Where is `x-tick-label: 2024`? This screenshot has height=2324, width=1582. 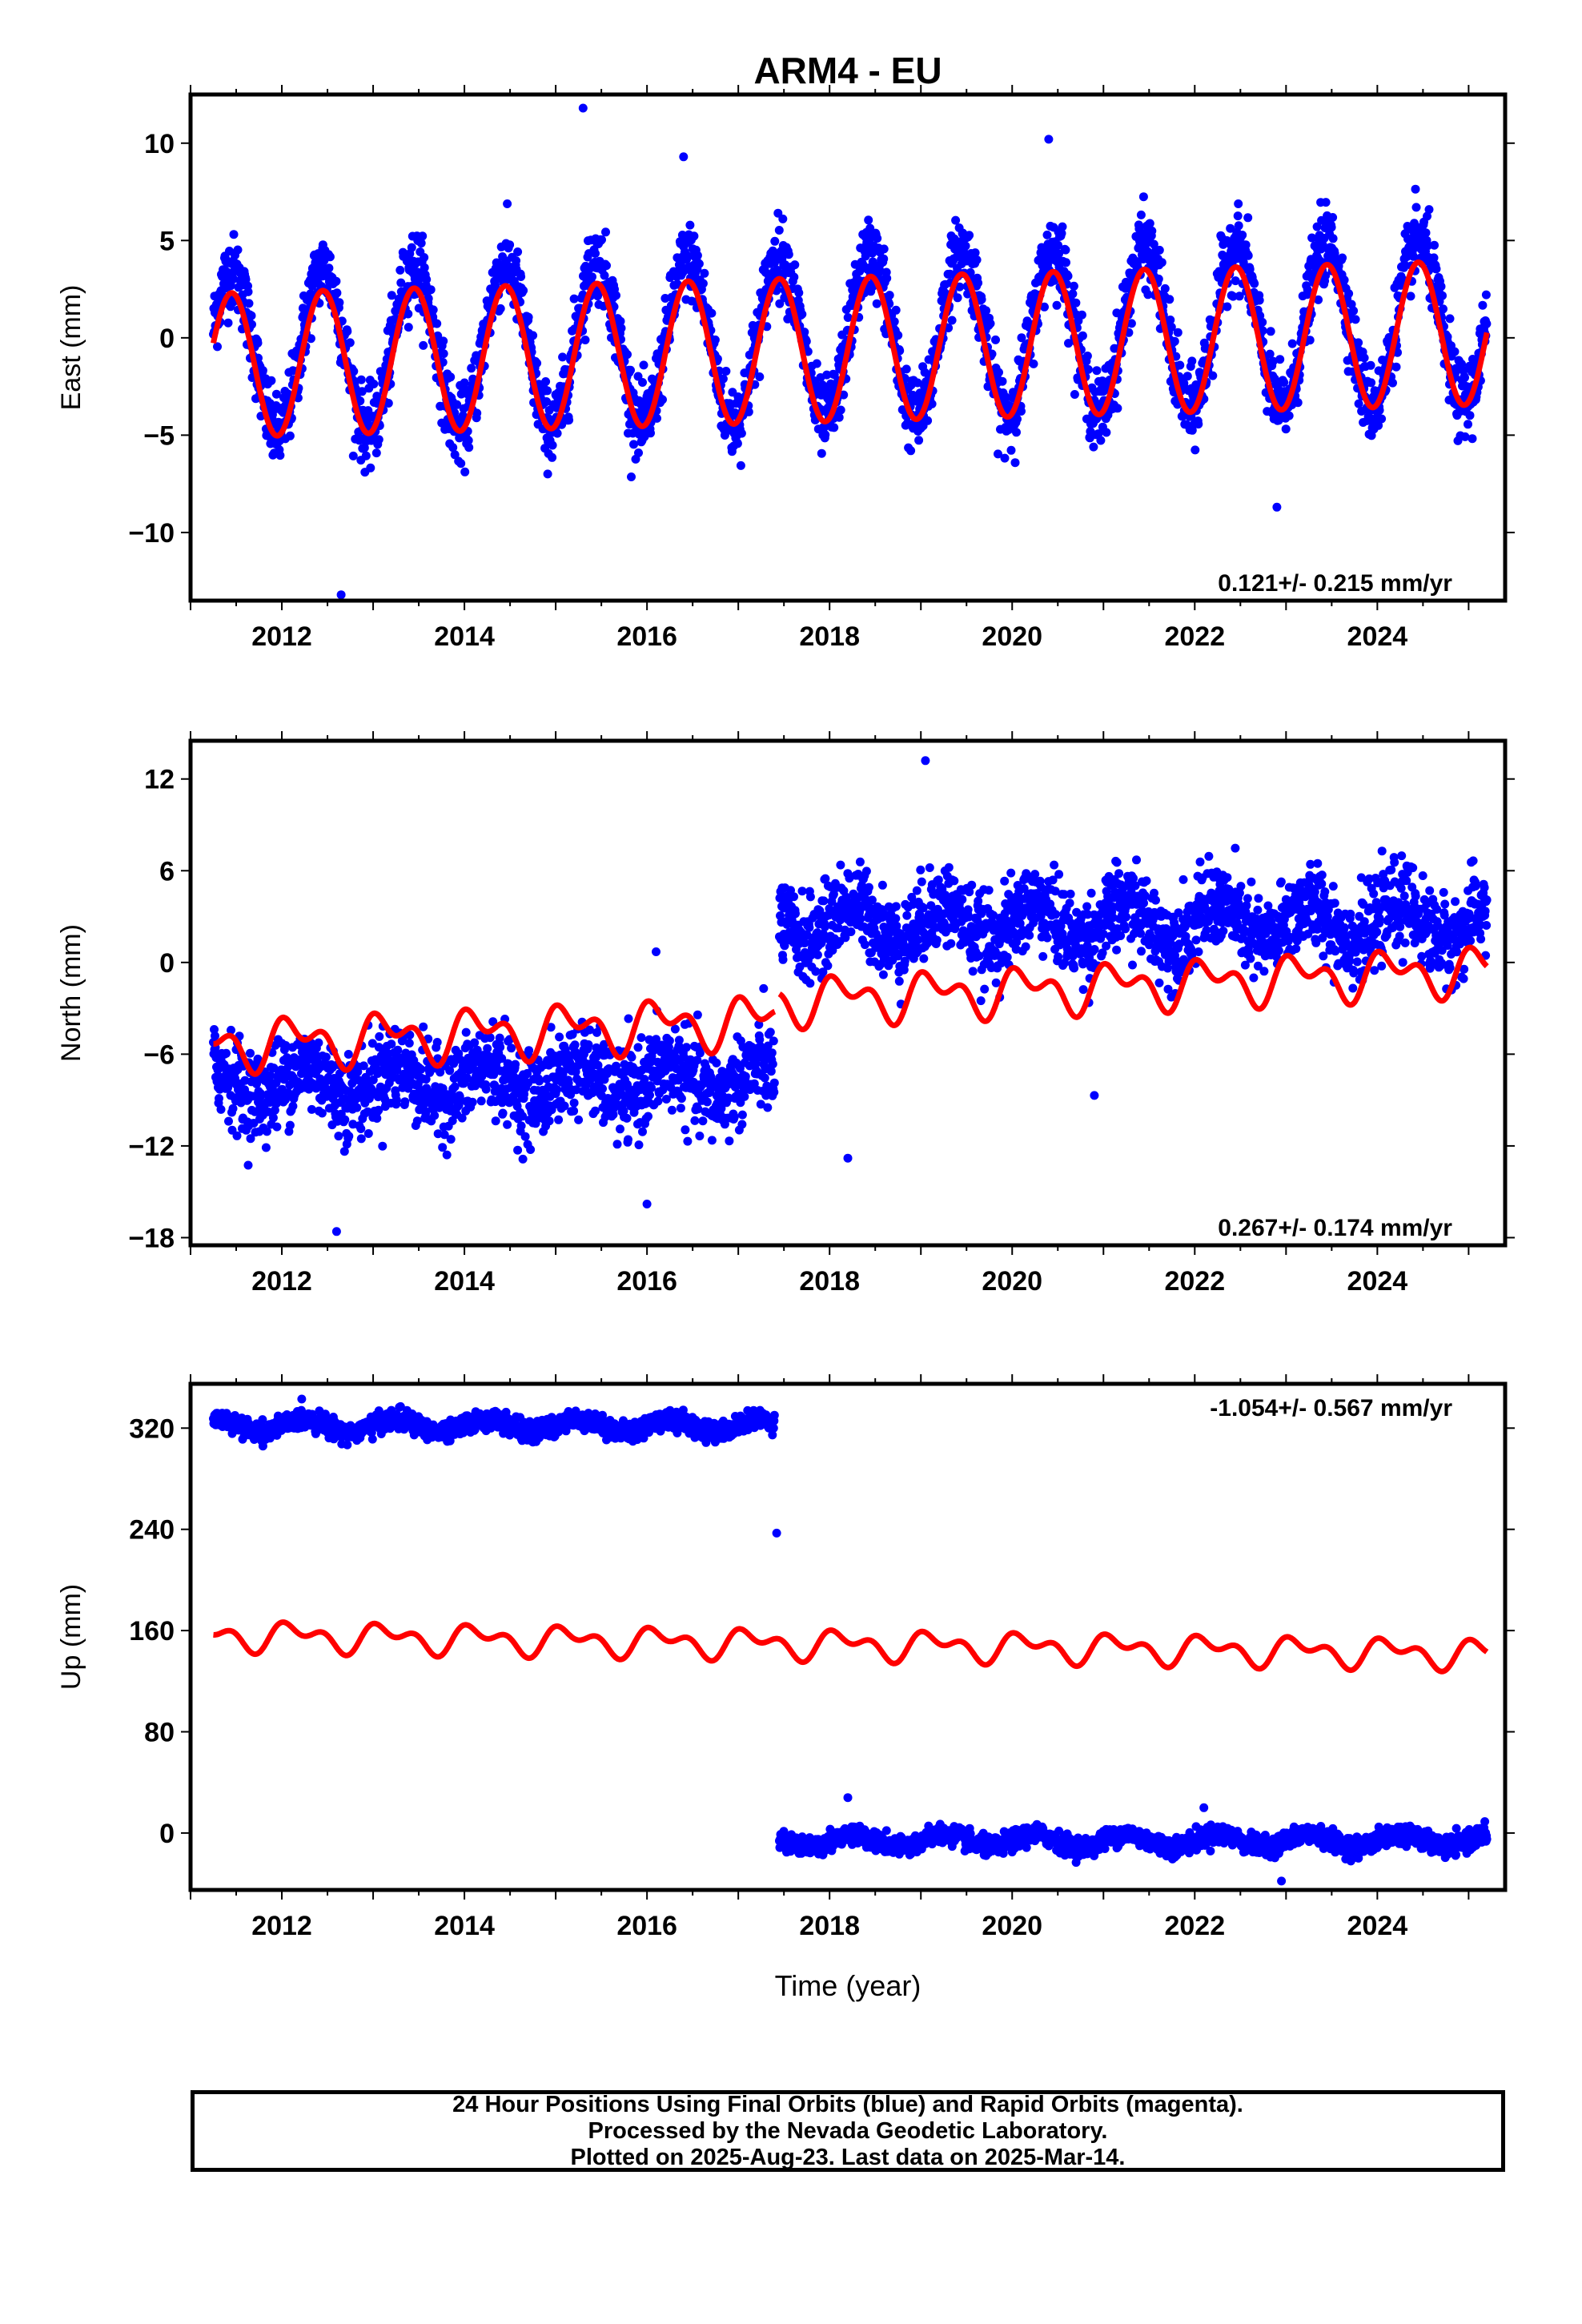
x-tick-label: 2024 is located at coordinates (1378, 1281).